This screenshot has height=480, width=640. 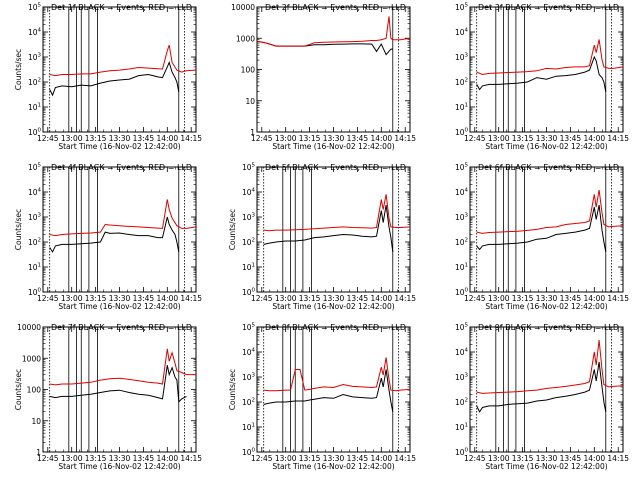 What do you see at coordinates (548, 7) in the screenshot?
I see `chart-title: Det 3f BLACK = Events, RED = LLD` at bounding box center [548, 7].